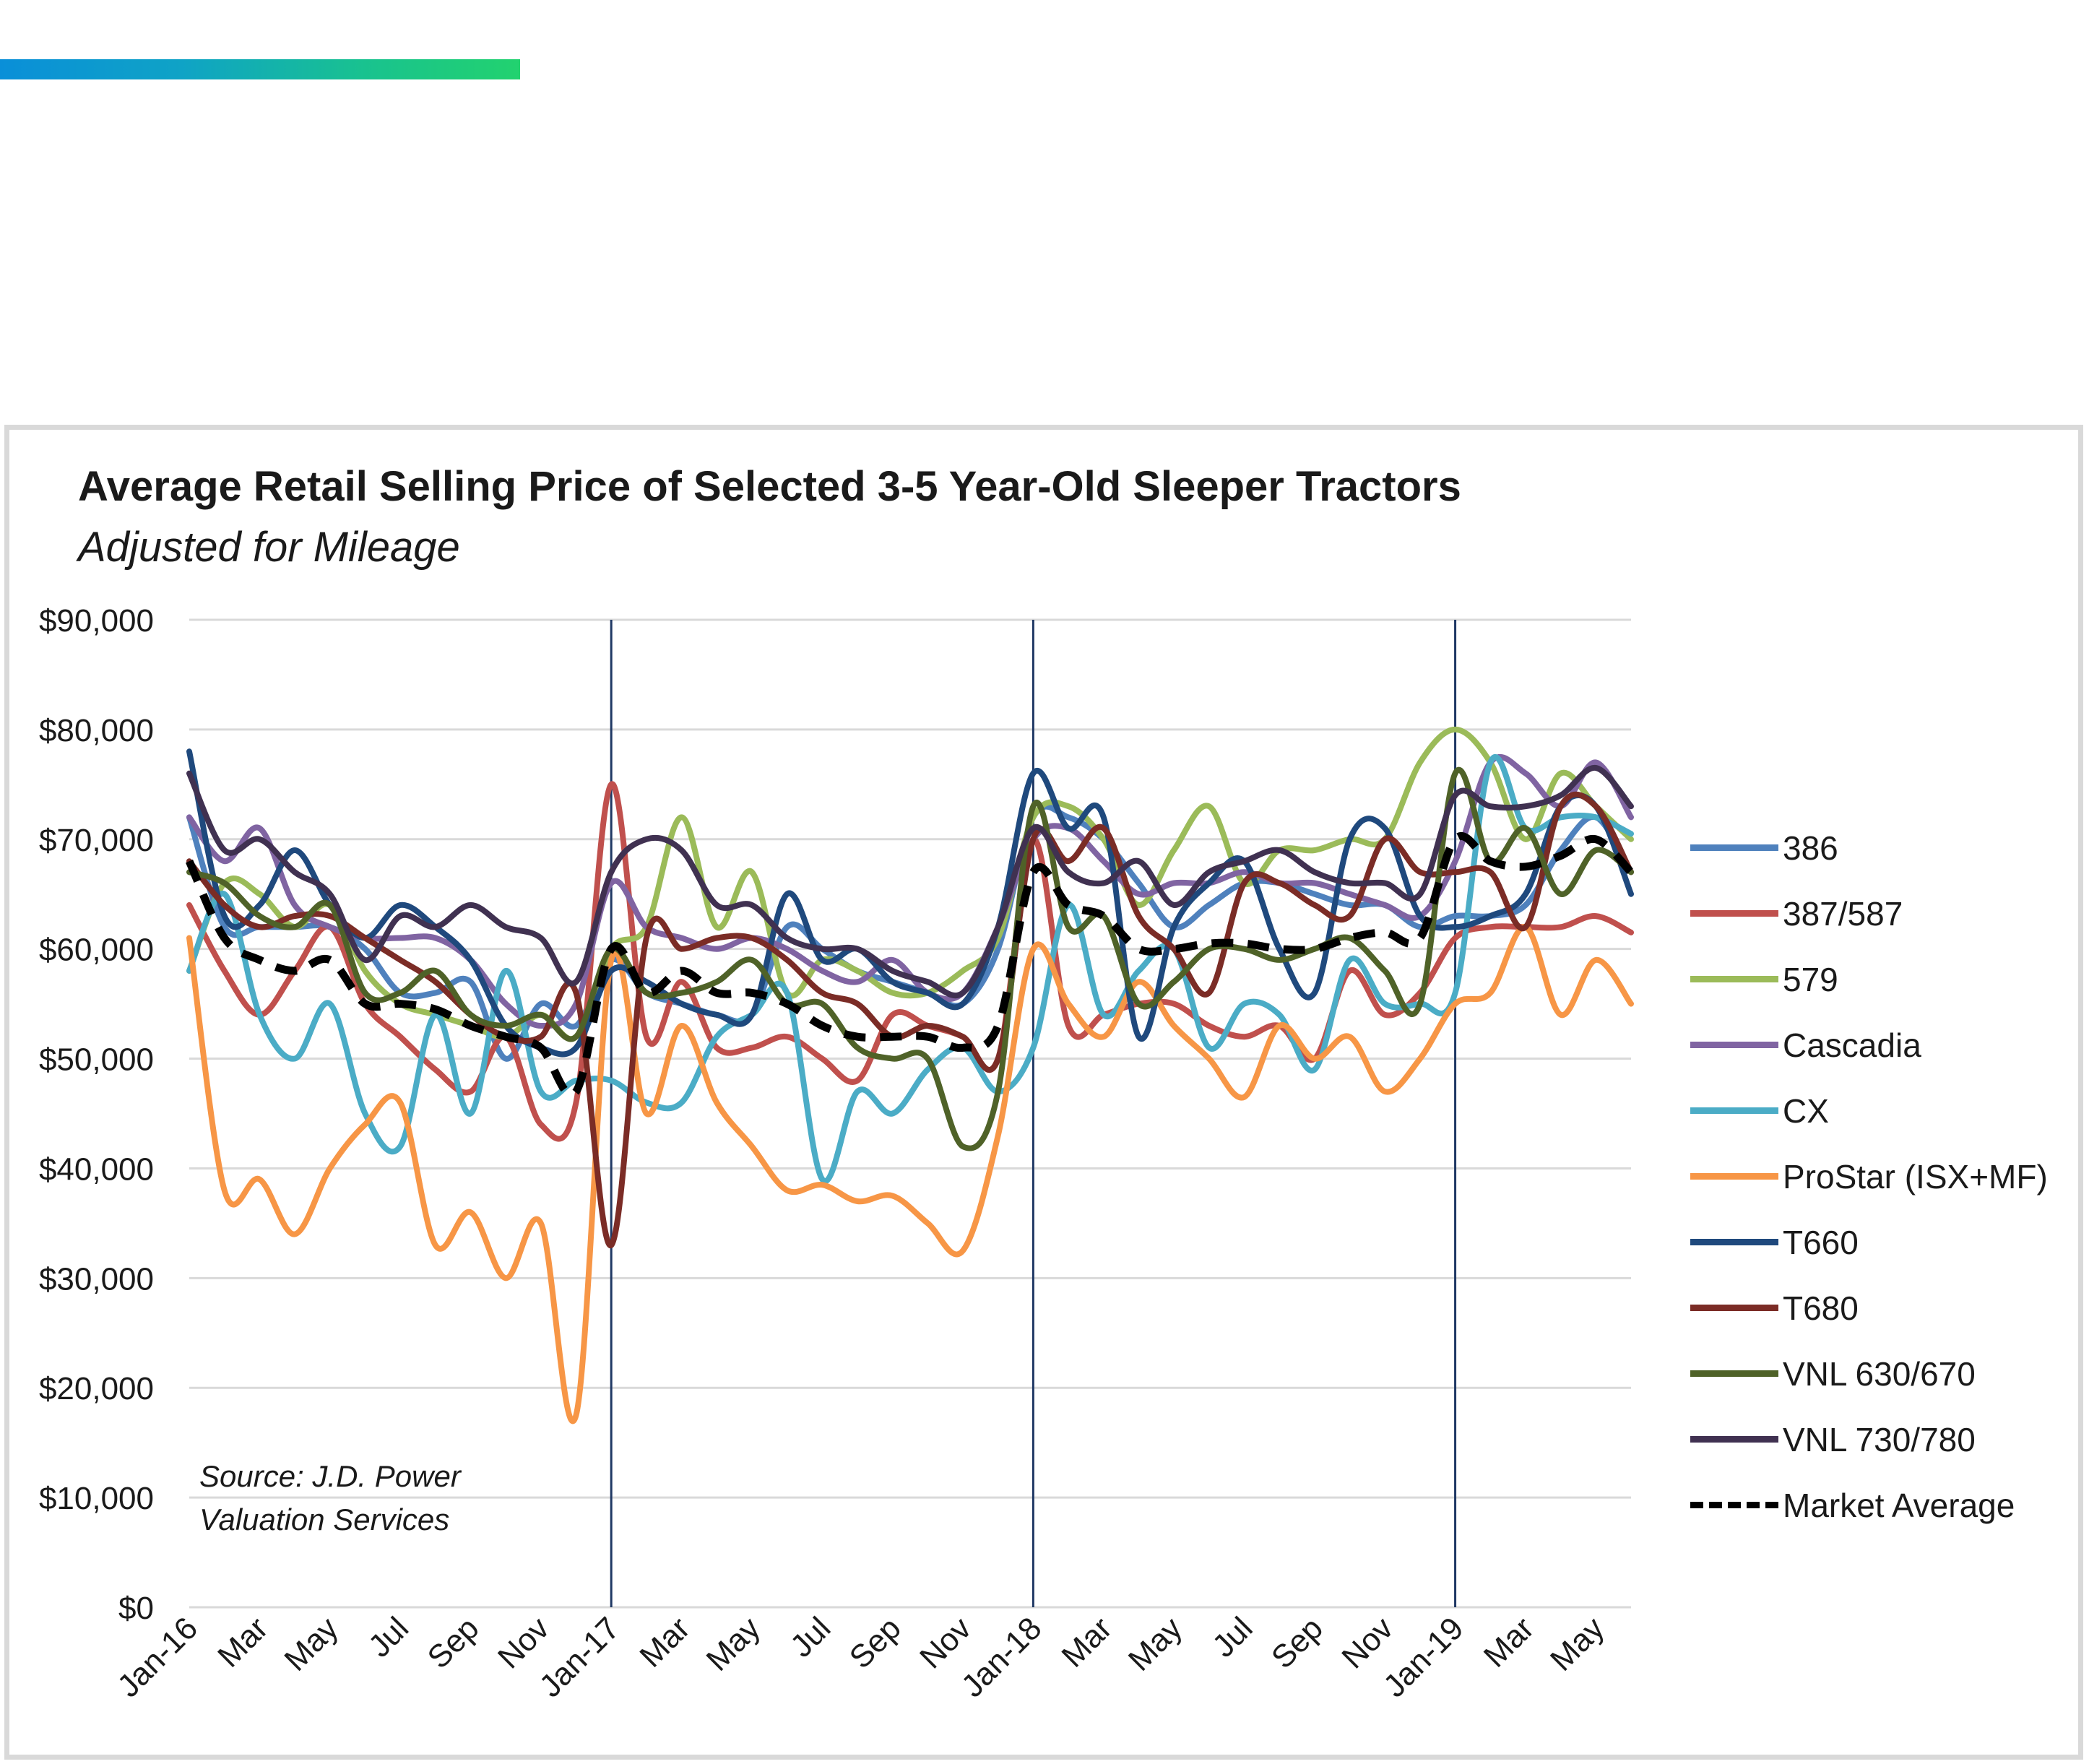  I want to click on legend-label: T660, so click(1821, 1242).